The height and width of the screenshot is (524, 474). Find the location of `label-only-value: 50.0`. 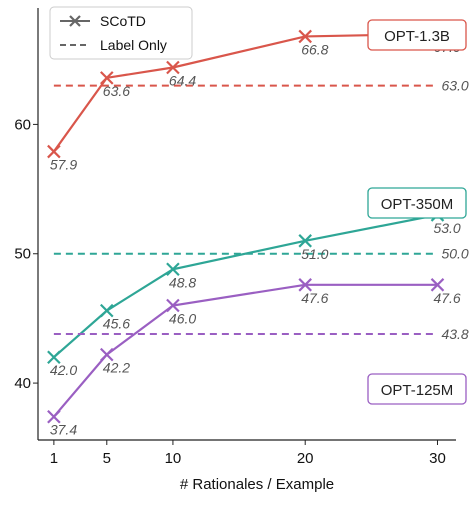

label-only-value: 50.0 is located at coordinates (454, 254).